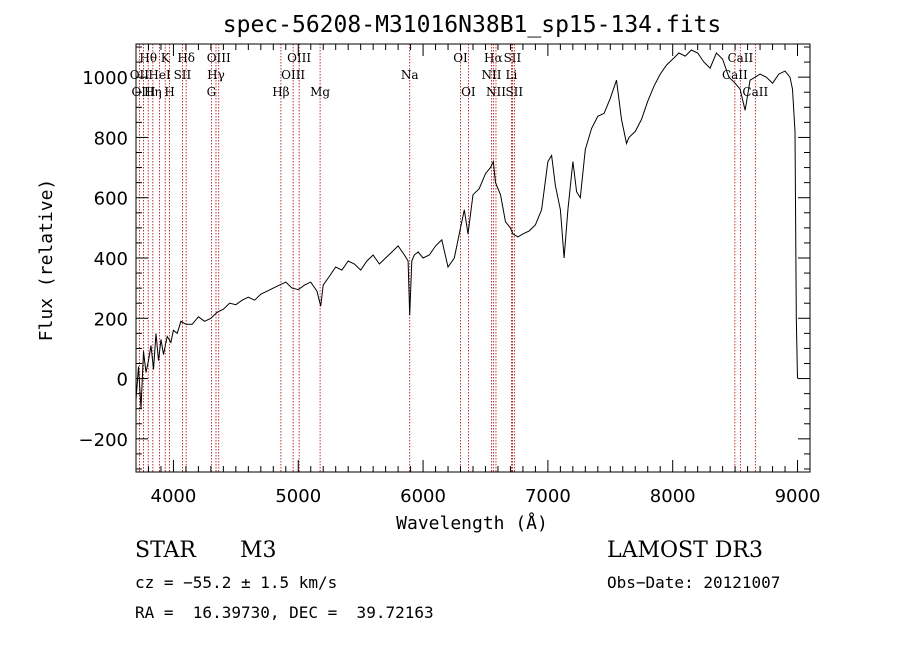 The image size is (900, 649). What do you see at coordinates (111, 259) in the screenshot?
I see `y-tick-label: 400` at bounding box center [111, 259].